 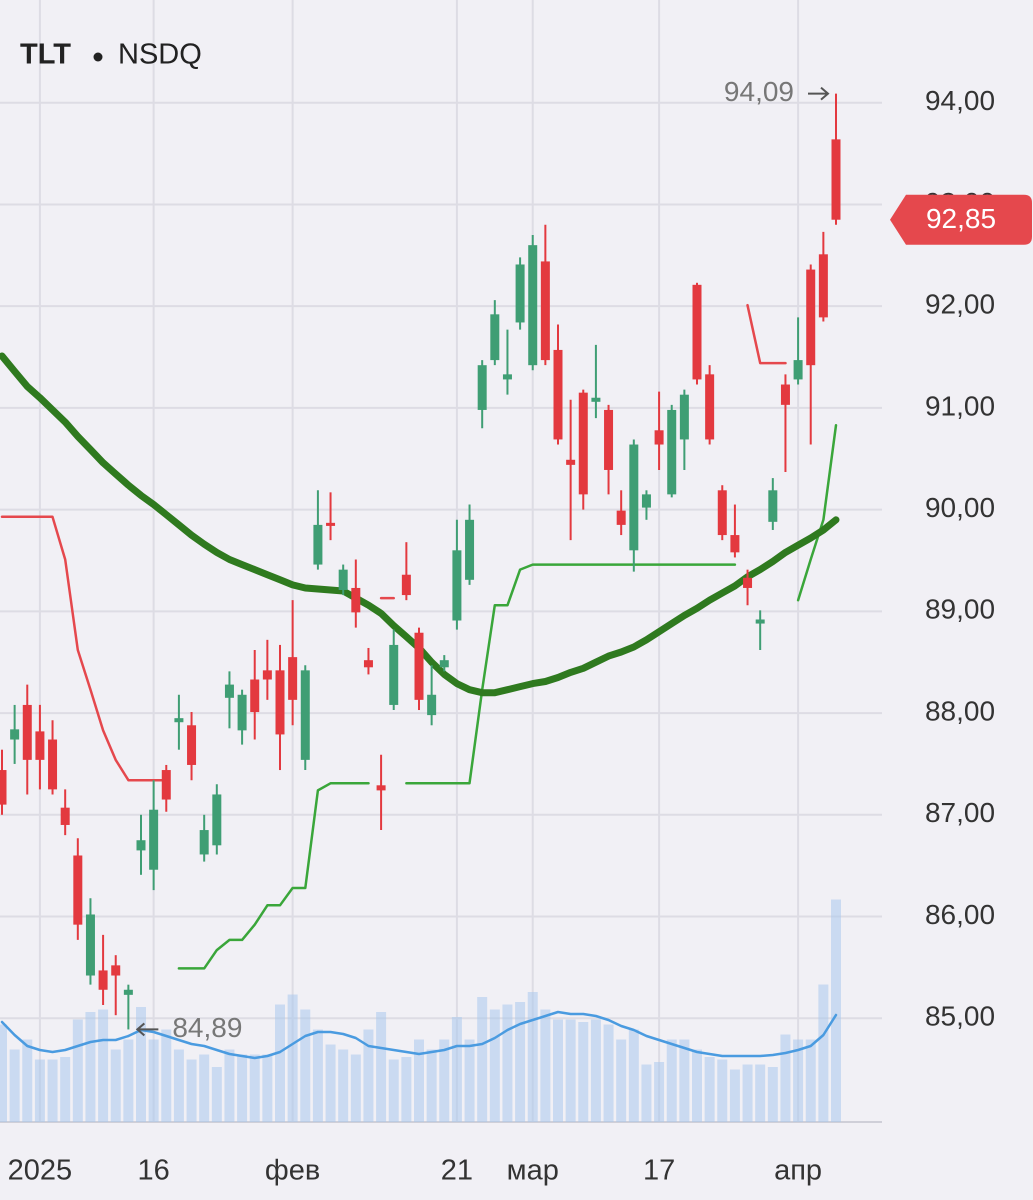 I want to click on x-tick-label: апр, so click(x=798, y=1171).